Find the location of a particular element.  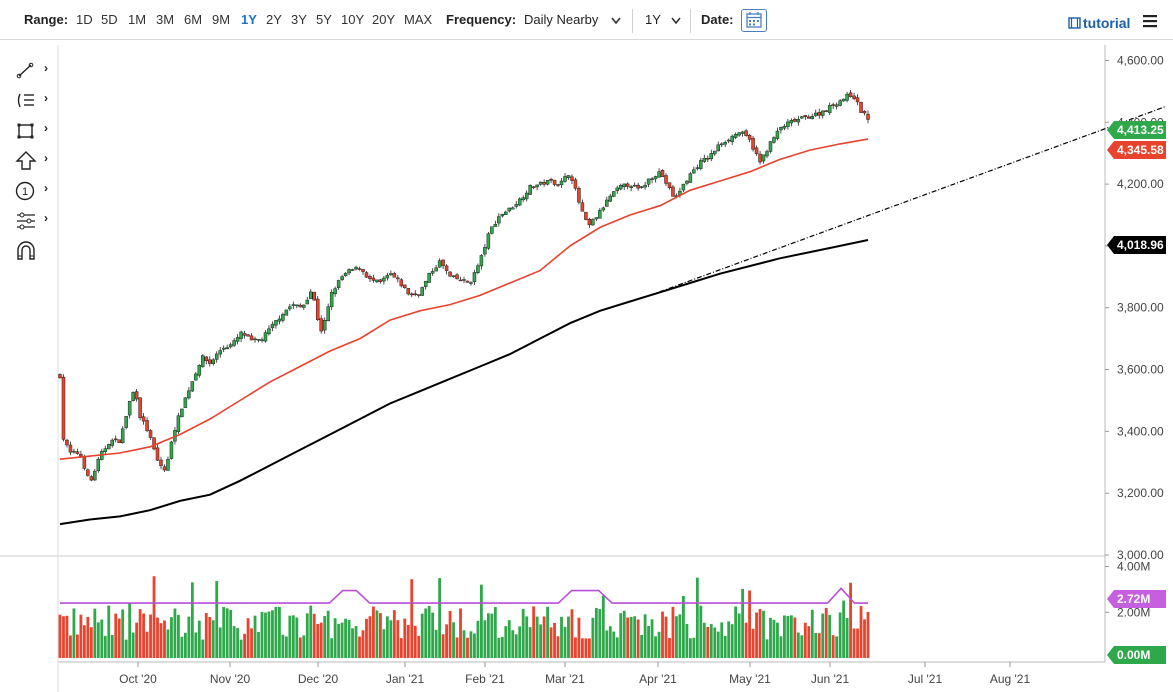

chevron-right-icon: › is located at coordinates (46, 158).